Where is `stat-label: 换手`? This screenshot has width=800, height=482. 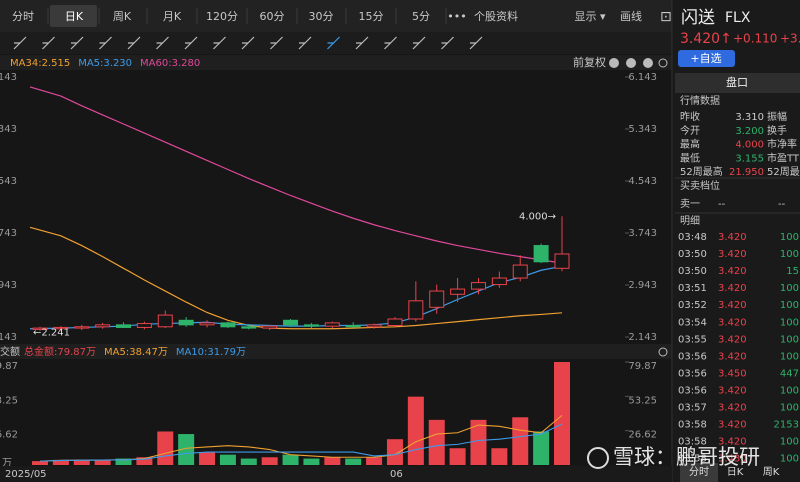
stat-label: 换手 is located at coordinates (777, 130).